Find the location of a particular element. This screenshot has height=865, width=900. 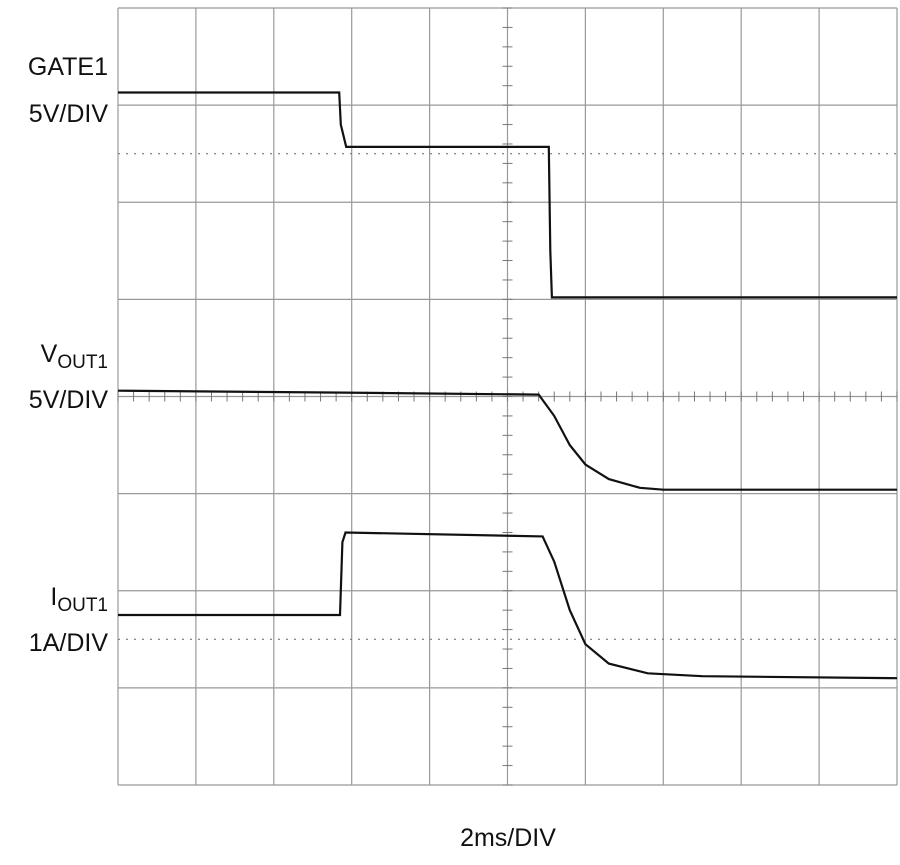

channel-label: VOUT1 is located at coordinates (74, 356).